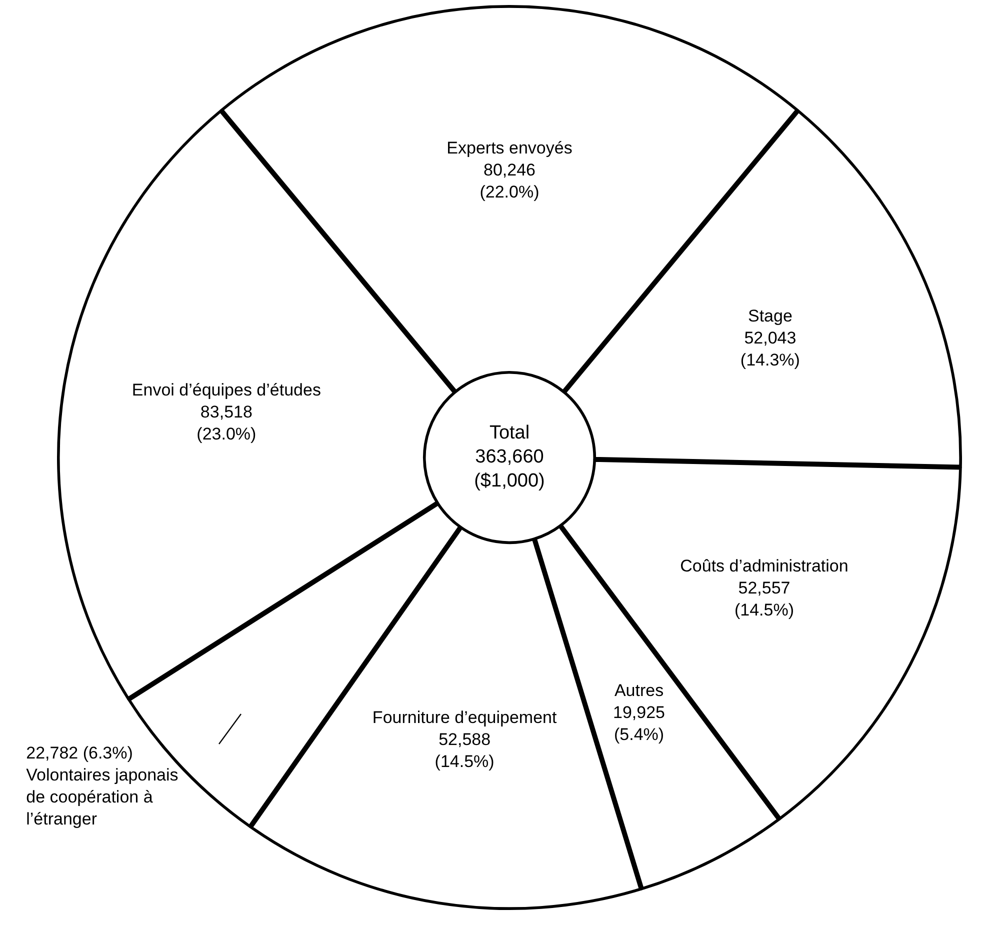 This screenshot has width=999, height=949. What do you see at coordinates (764, 566) in the screenshot?
I see `slice-label: Coûts d’administration` at bounding box center [764, 566].